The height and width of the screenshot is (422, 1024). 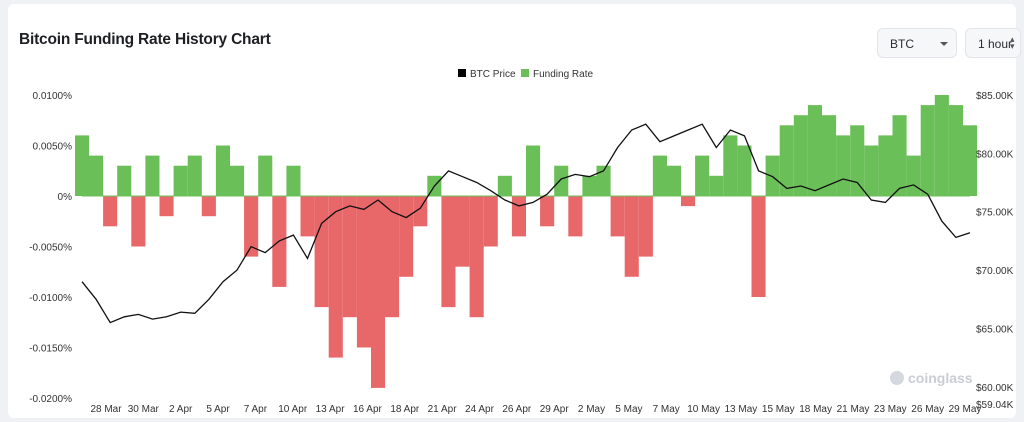 I want to click on y-right-tick-label: $59.04K, so click(x=995, y=405).